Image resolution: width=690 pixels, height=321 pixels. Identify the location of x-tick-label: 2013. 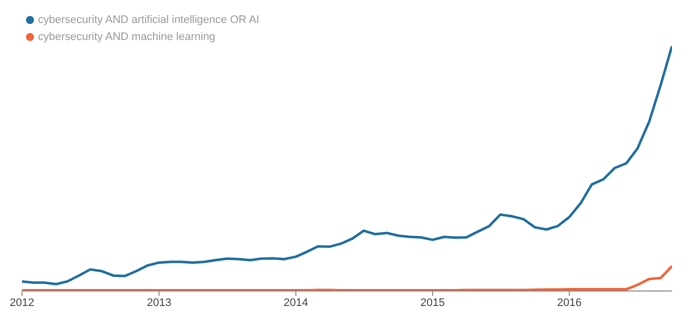
(159, 302).